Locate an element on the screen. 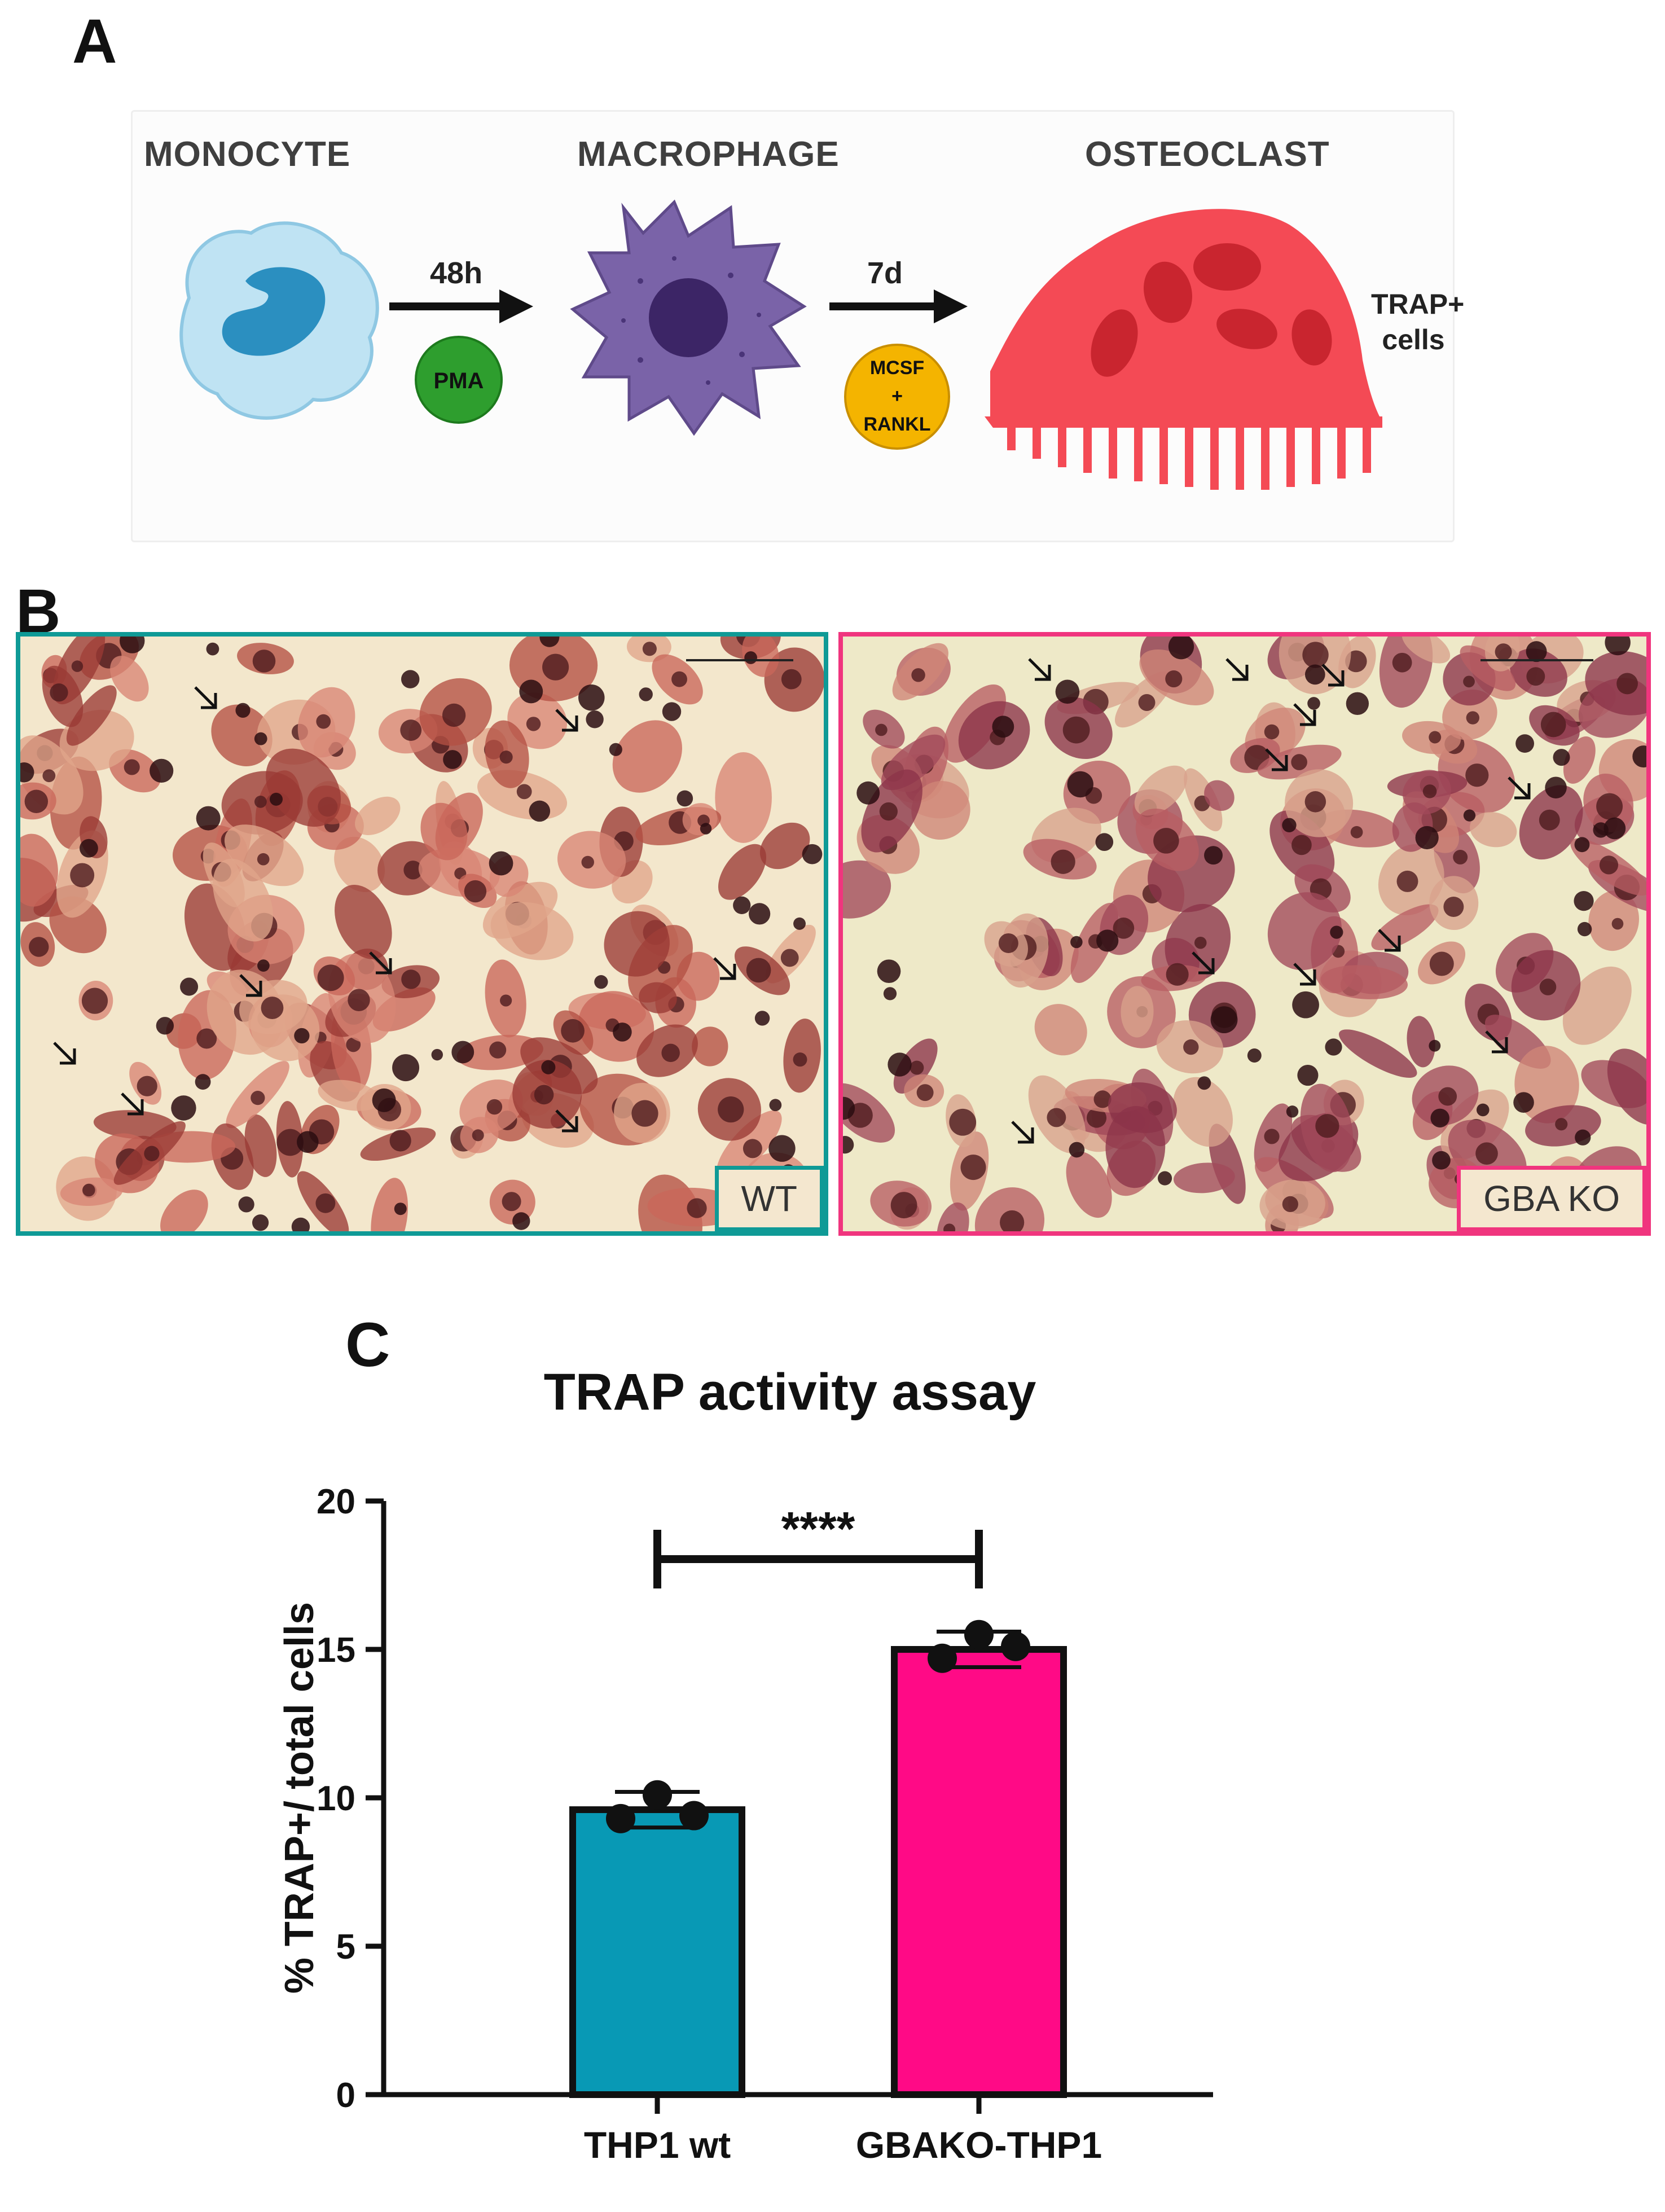  micrograph-wt-label: WT is located at coordinates (769, 1198).